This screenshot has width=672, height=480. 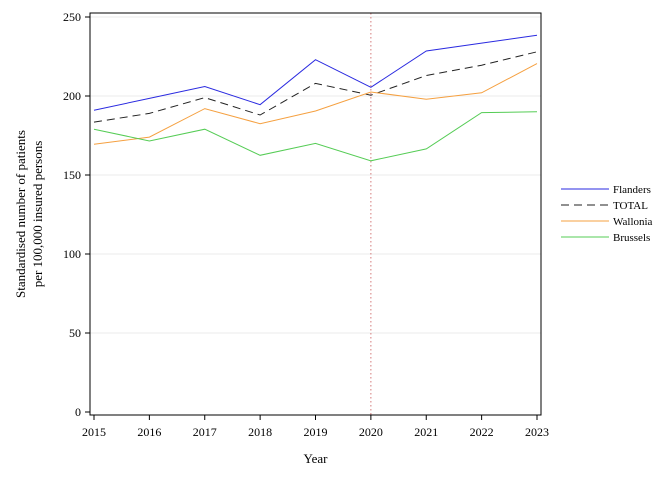 I want to click on y-axis: 0 50 100 150 200 250, so click(x=76, y=214).